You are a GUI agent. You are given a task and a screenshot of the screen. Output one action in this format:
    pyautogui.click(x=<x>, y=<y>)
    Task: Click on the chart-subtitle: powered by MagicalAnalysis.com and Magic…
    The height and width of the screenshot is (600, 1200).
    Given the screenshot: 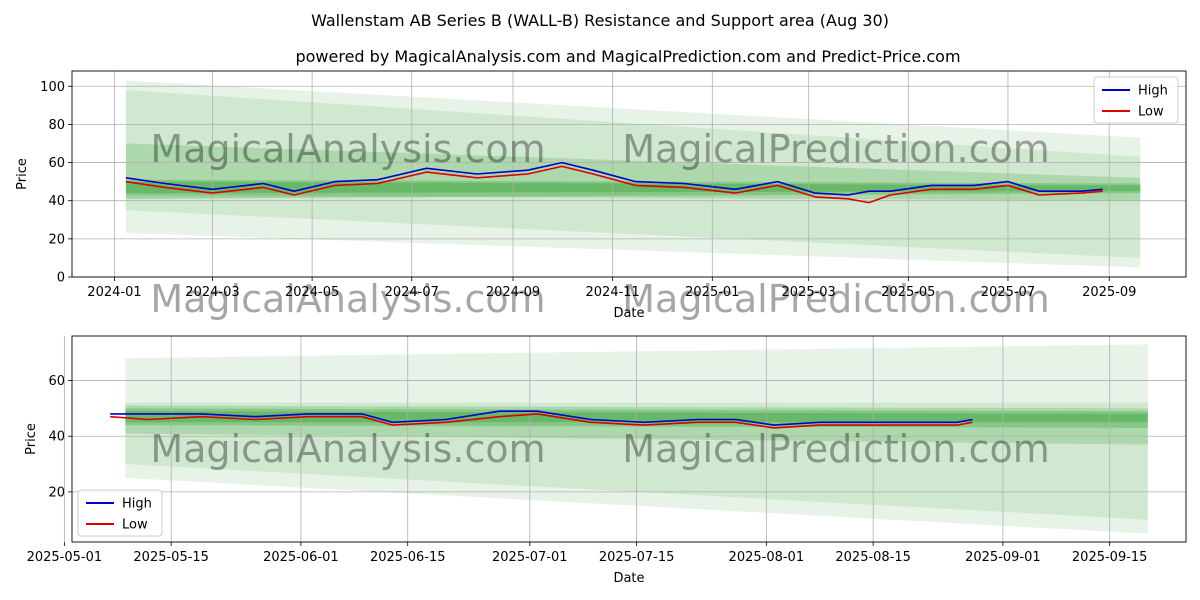 What is the action you would take?
    pyautogui.click(x=627, y=56)
    